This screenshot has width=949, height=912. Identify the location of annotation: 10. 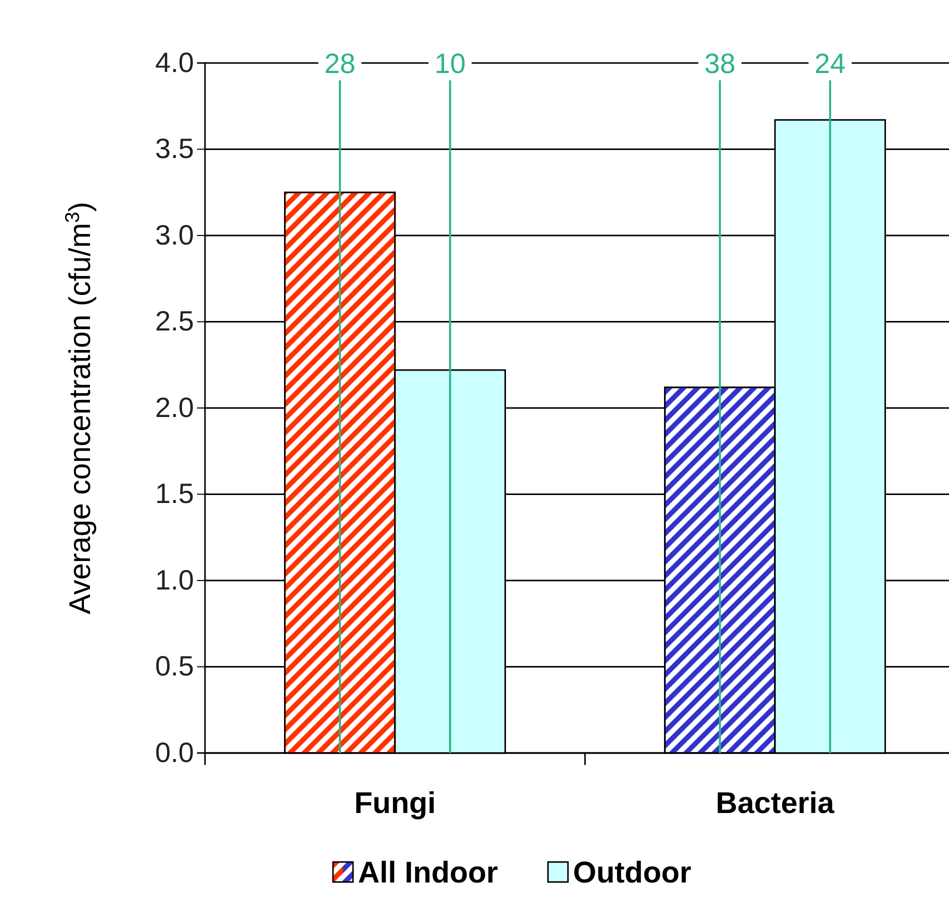
(450, 63).